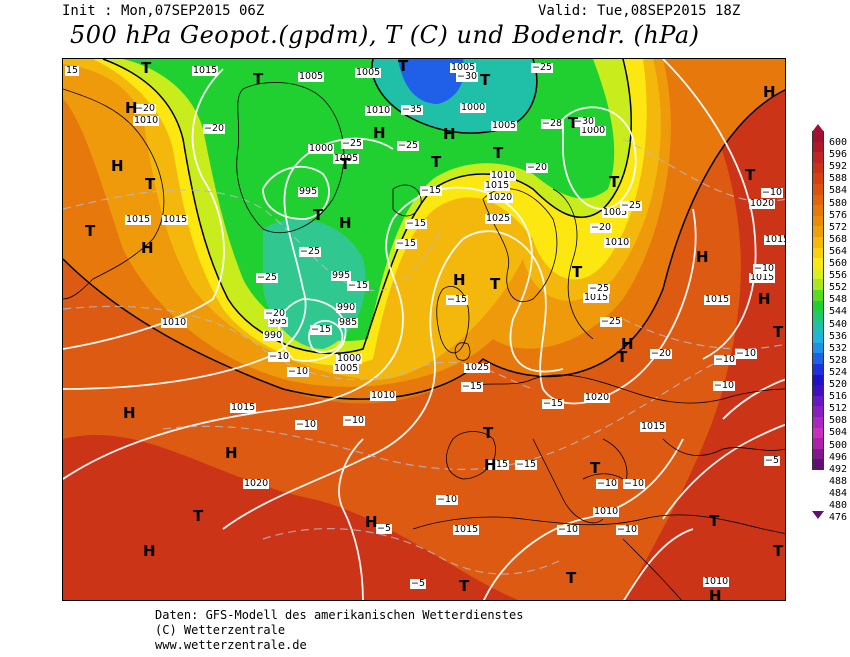 The image size is (850, 657). What do you see at coordinates (838, 360) in the screenshot?
I see `legend-value: 528` at bounding box center [838, 360].